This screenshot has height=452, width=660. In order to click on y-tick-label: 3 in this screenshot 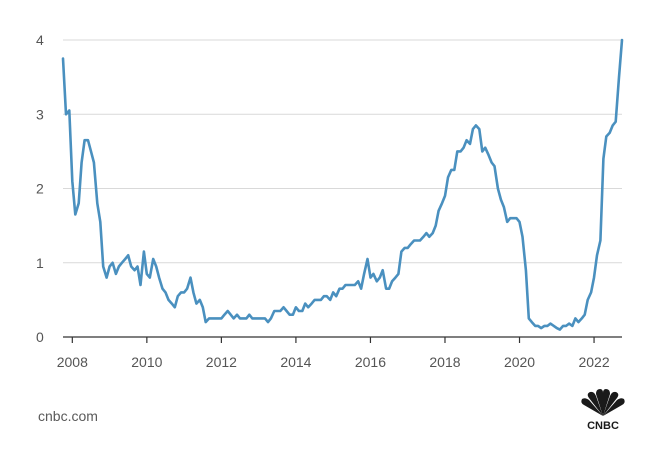, I will do `click(40, 114)`.